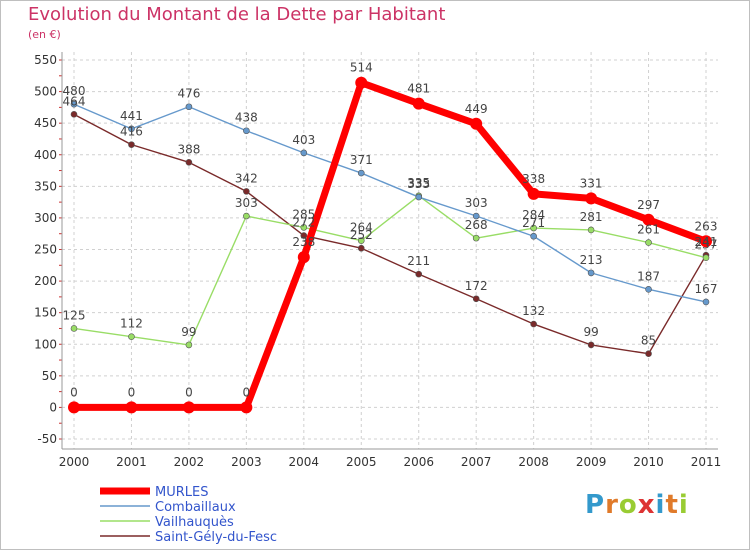 The image size is (750, 550). I want to click on data-label: 261, so click(648, 230).